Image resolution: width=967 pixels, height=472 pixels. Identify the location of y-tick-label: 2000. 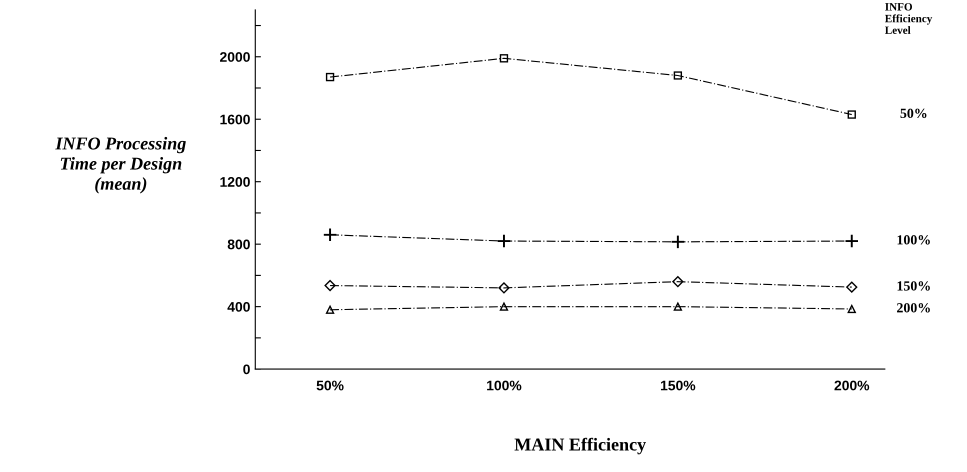
(235, 57).